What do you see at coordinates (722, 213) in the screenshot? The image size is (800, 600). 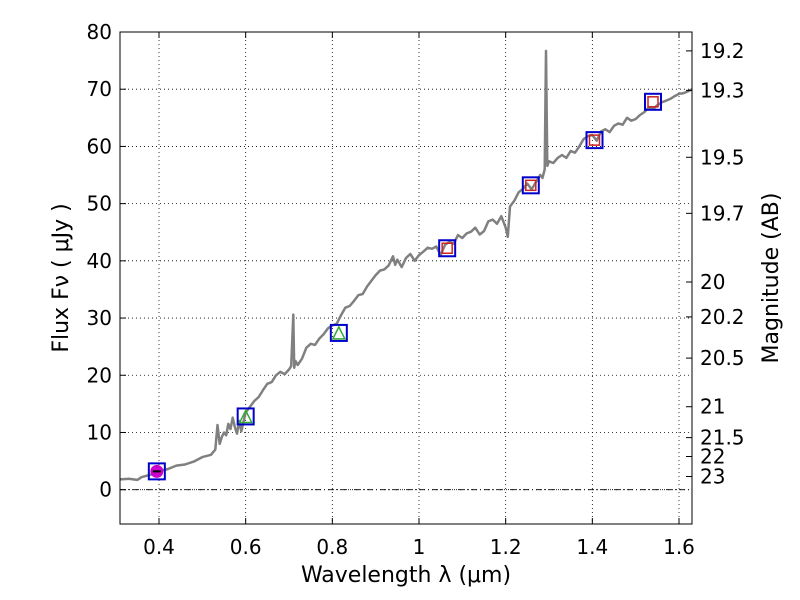 I see `mag-tick-label: 19.7` at bounding box center [722, 213].